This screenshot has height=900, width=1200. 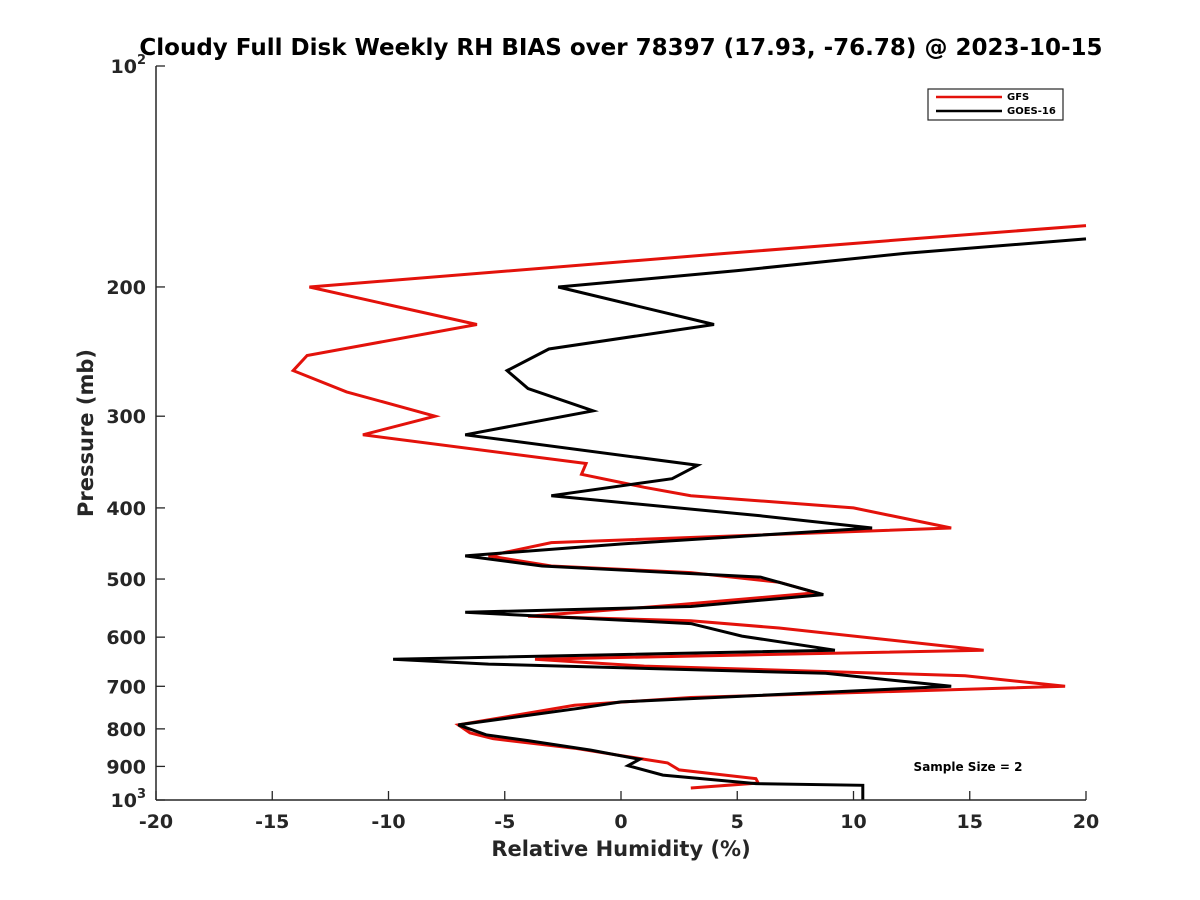 I want to click on sample-size-annotation: Sample Size = 2, so click(x=968, y=767).